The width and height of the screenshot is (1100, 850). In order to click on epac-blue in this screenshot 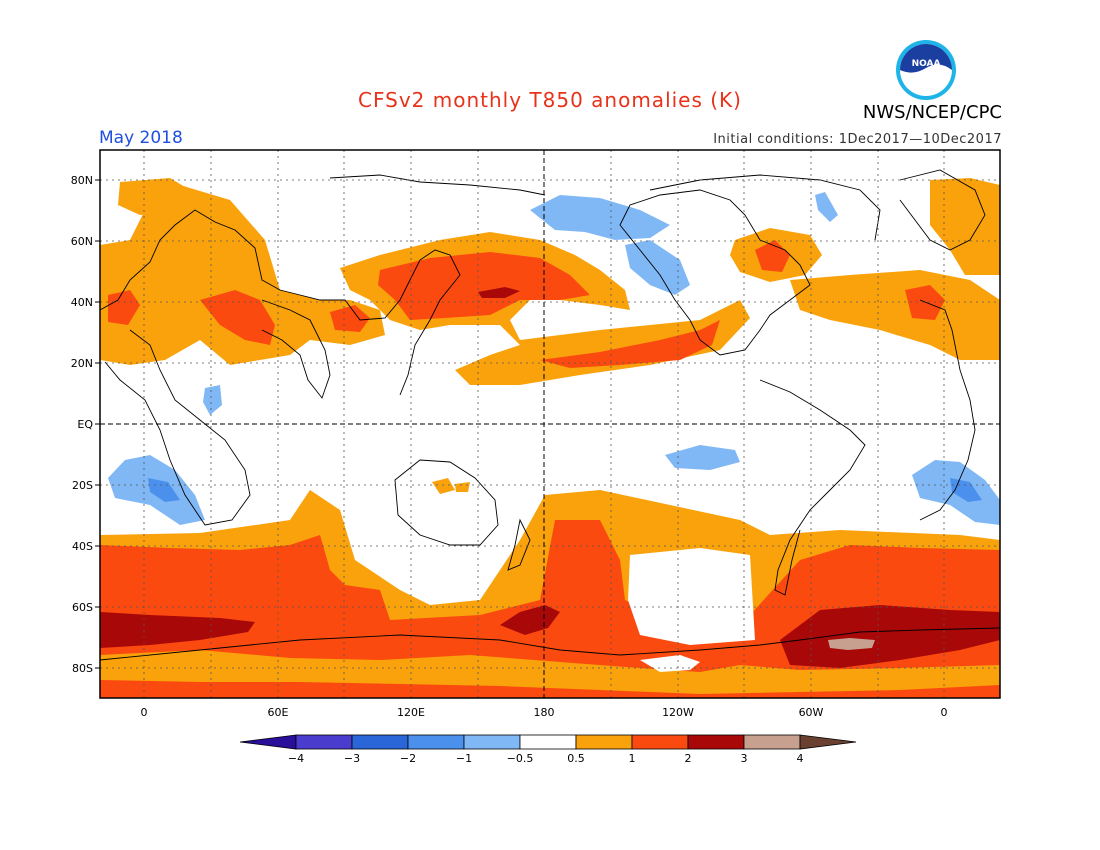, I will do `click(702, 457)`.